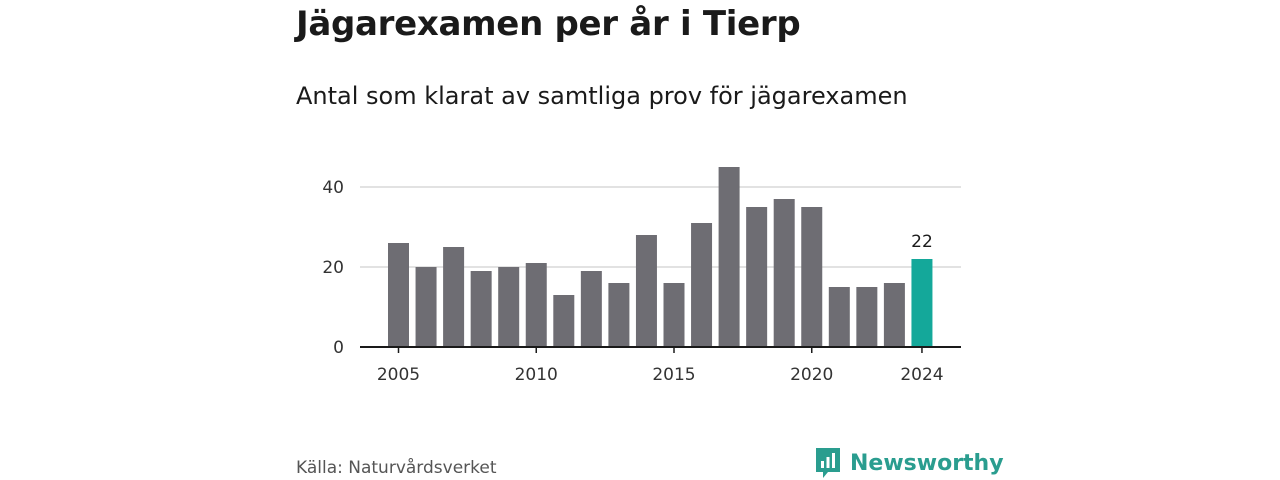  Describe the element at coordinates (674, 315) in the screenshot. I see `bar-2015` at that location.